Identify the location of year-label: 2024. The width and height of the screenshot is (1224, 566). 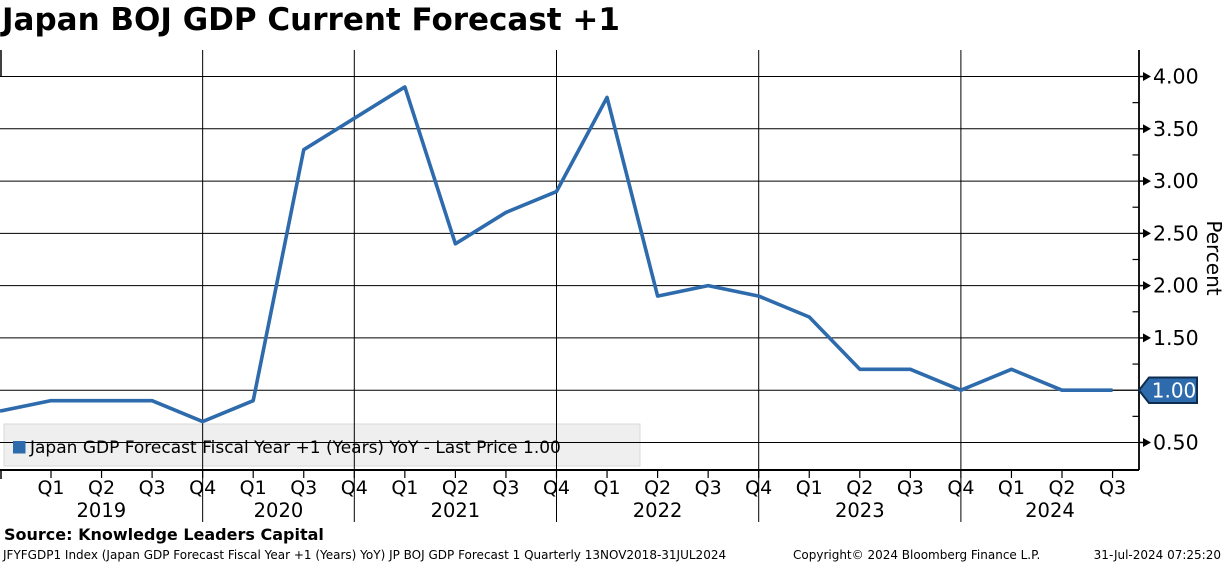
(1050, 510).